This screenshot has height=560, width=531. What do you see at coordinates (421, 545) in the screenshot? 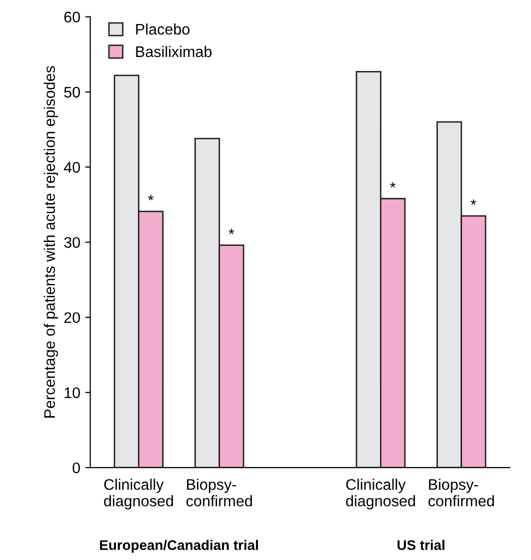
I see `text: US trial` at bounding box center [421, 545].